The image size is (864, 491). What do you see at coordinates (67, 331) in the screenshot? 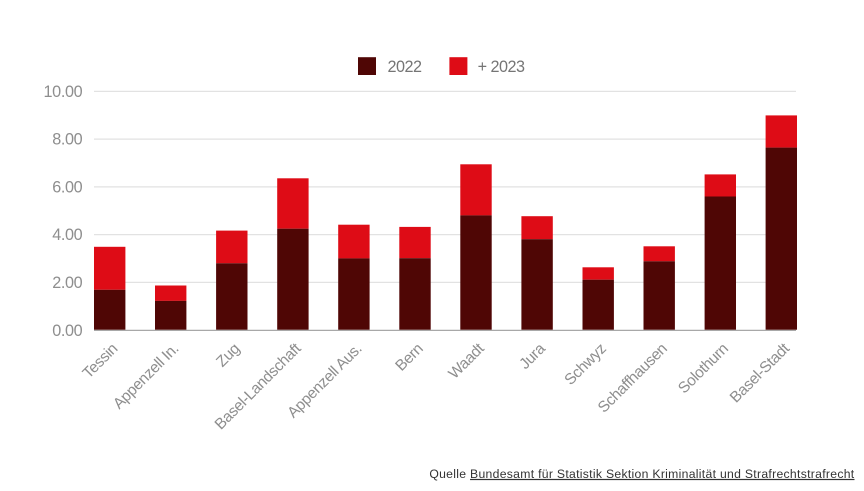
I see `svg-text: 0.00` at bounding box center [67, 331].